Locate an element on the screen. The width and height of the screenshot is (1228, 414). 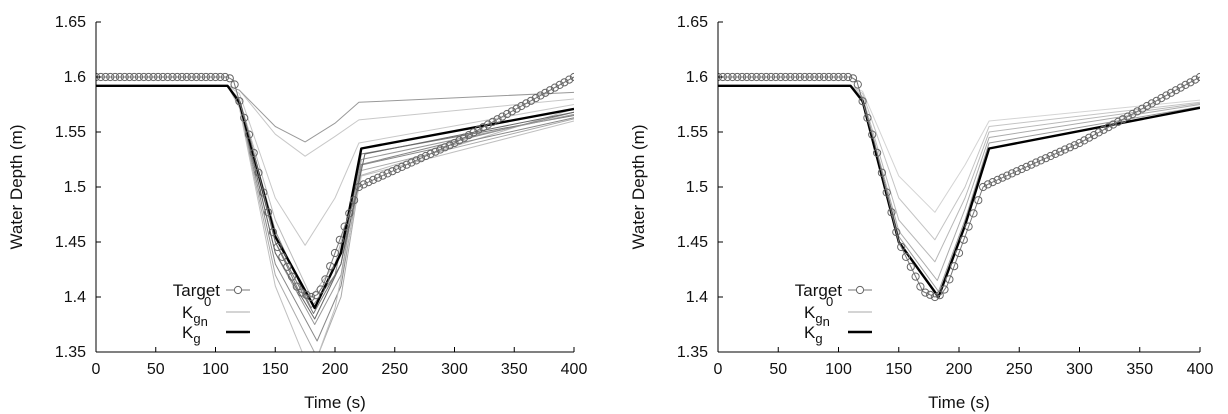
x-tick-label: 150 is located at coordinates (275, 369).